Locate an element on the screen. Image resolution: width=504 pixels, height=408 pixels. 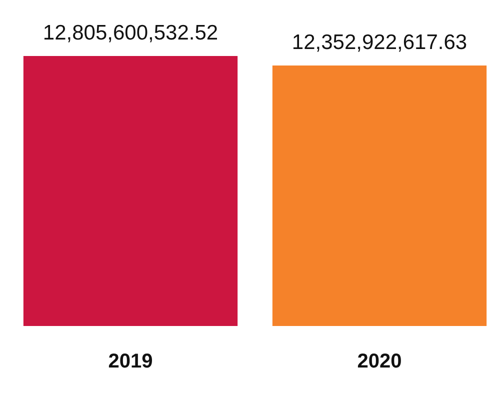
x-tick-label: 2020 is located at coordinates (379, 361).